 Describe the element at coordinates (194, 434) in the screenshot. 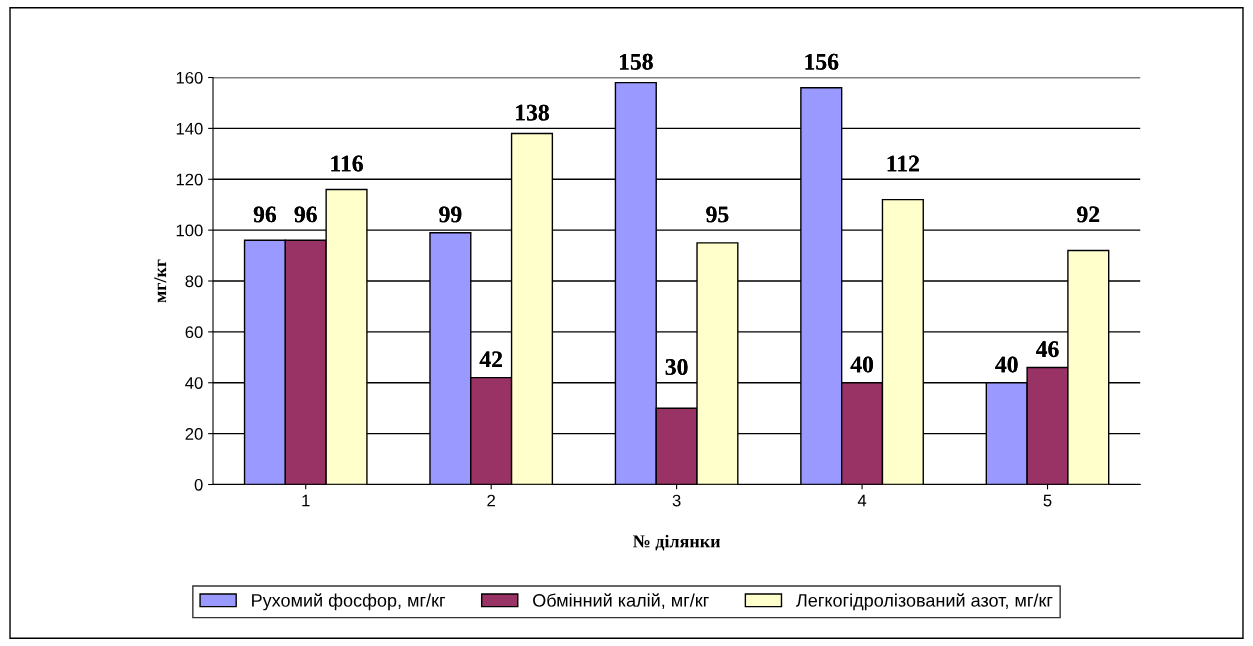

I see `y-tick-label: 20` at that location.